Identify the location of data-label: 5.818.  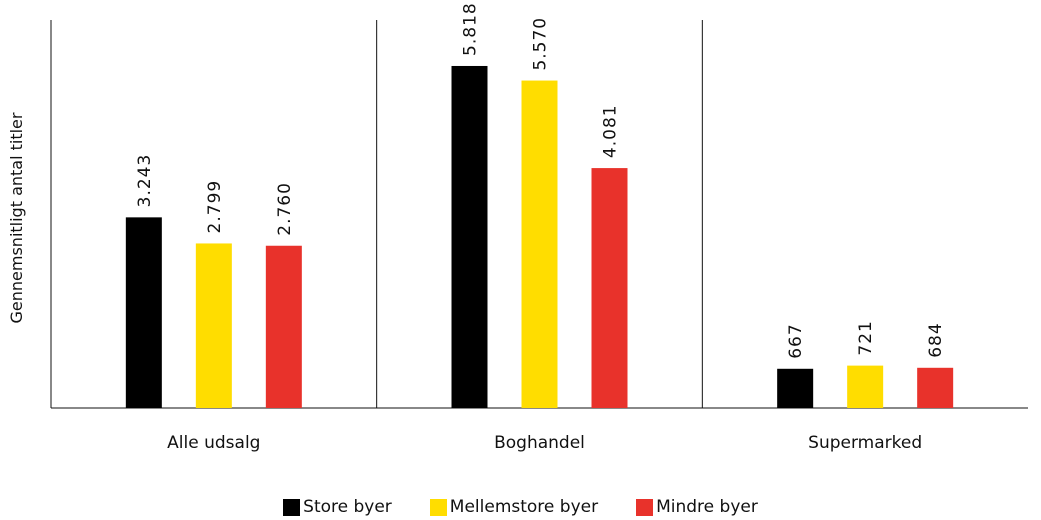
(471, 29).